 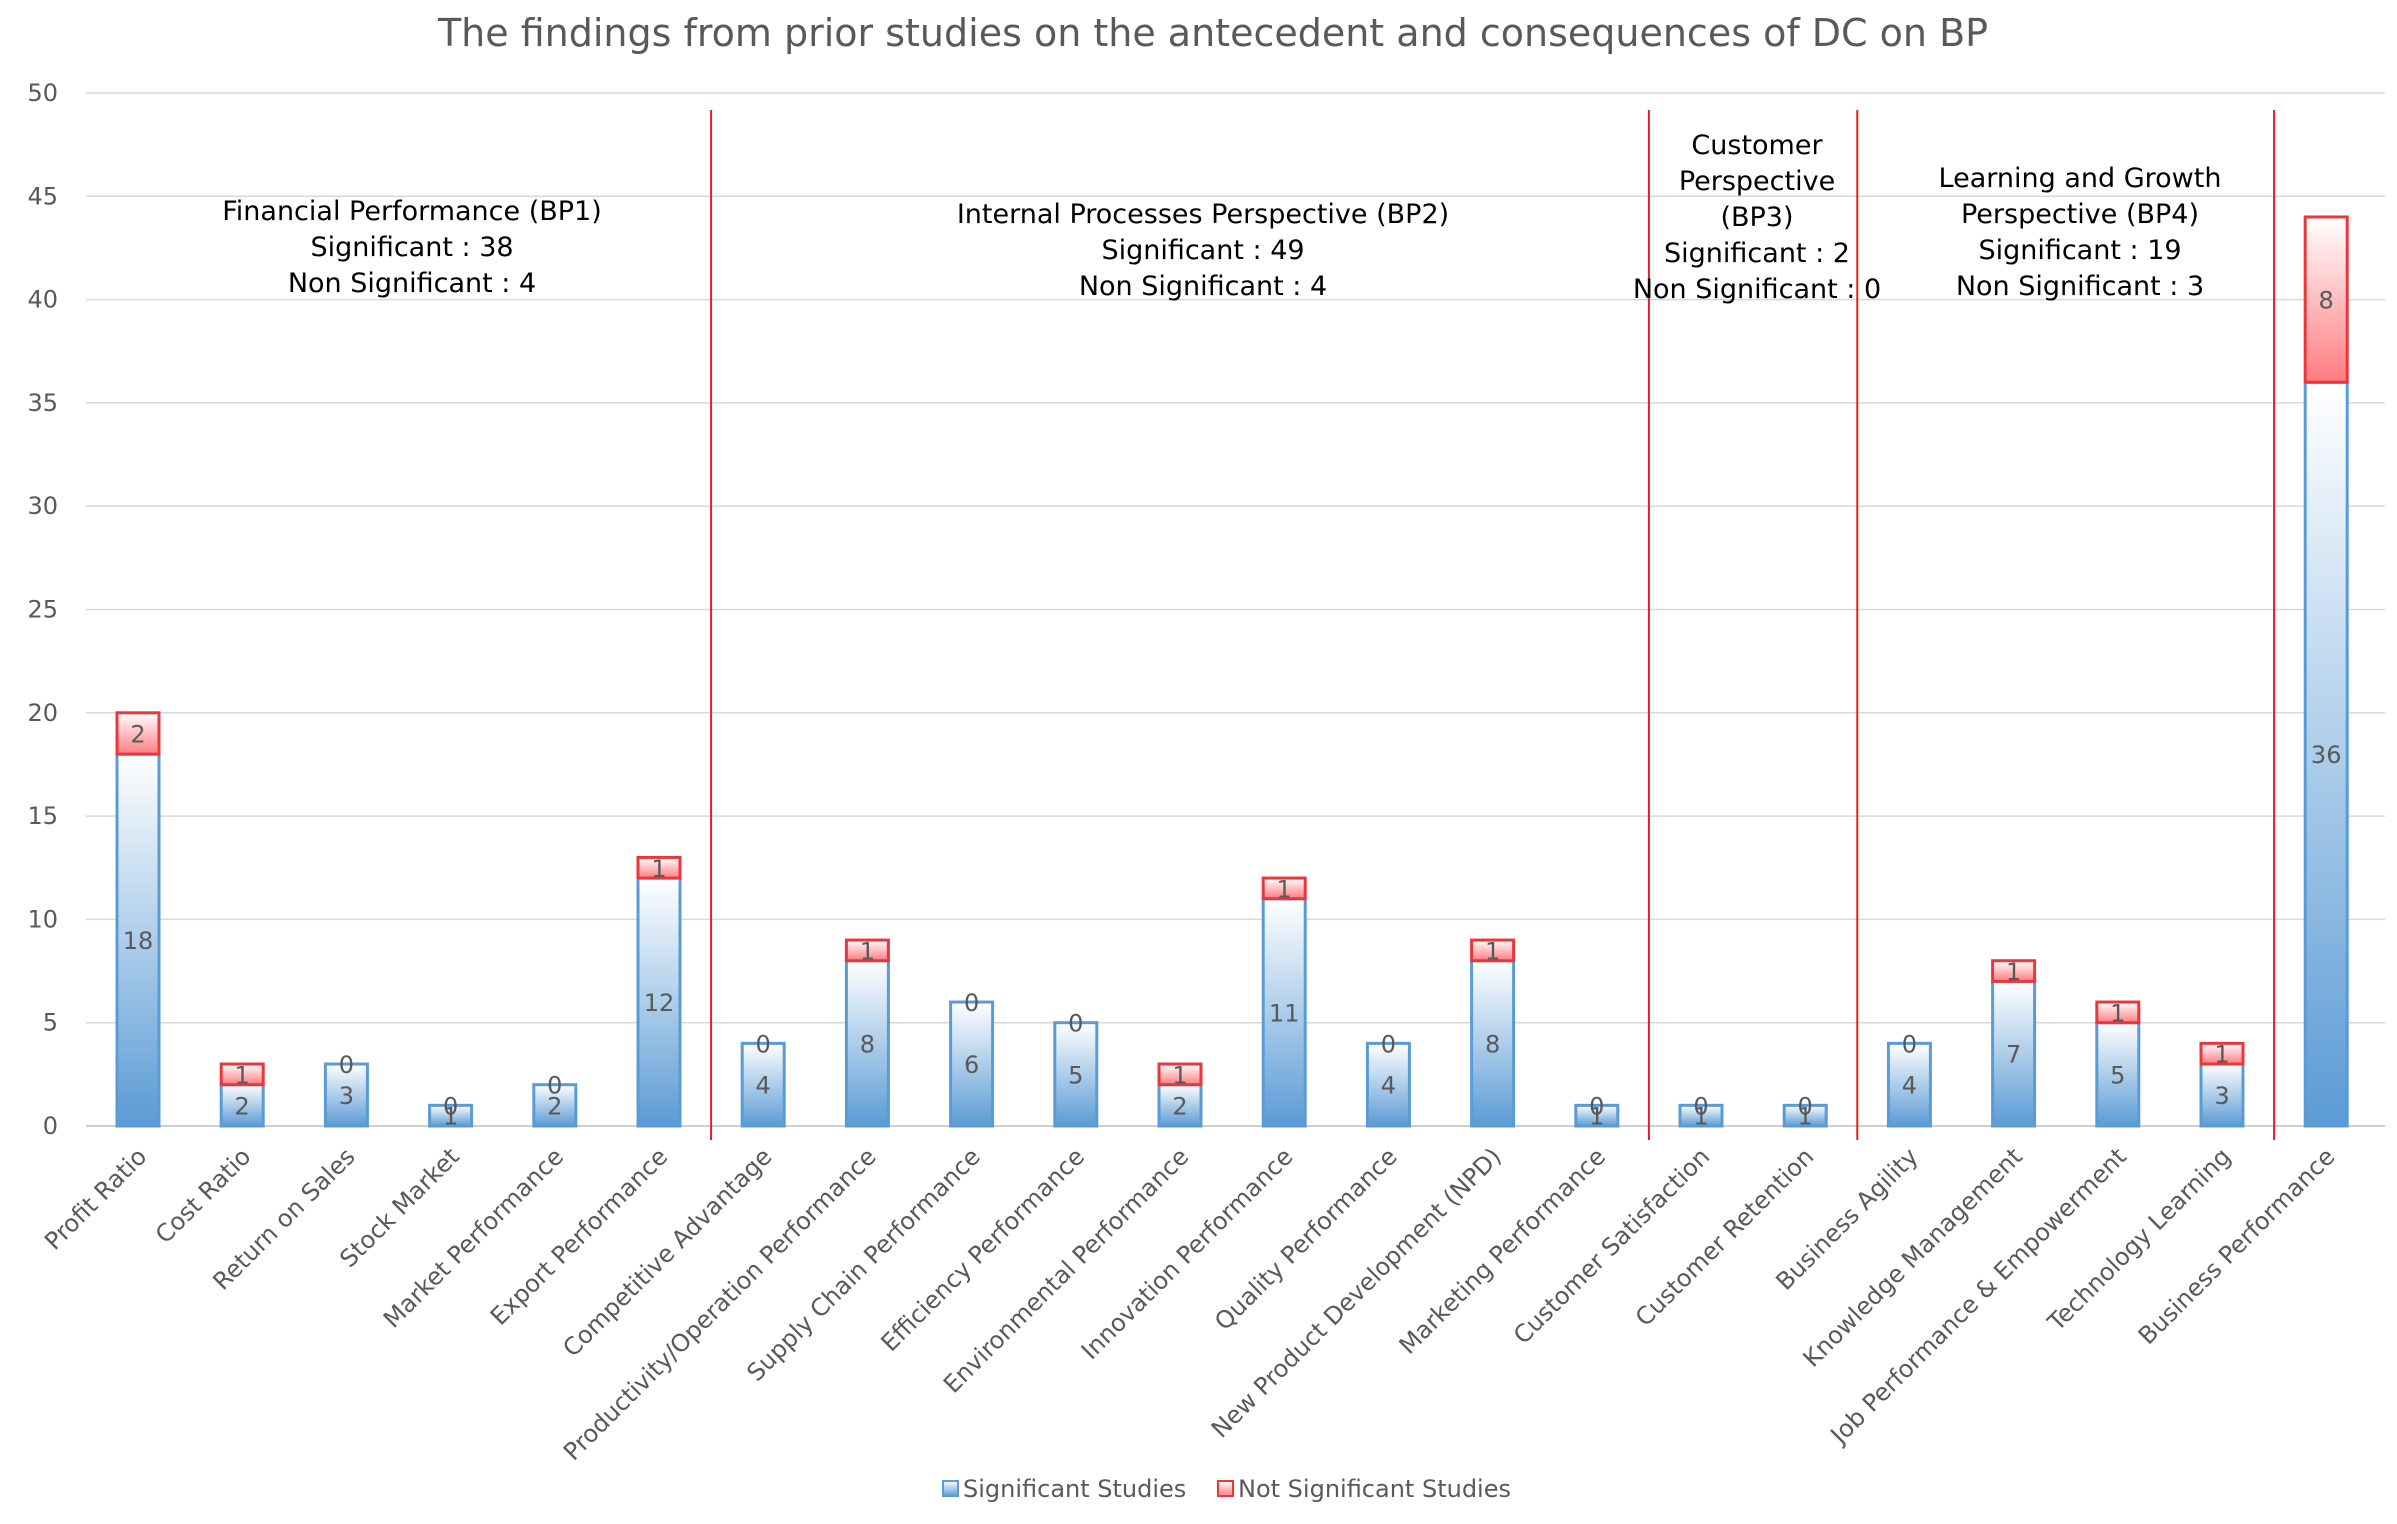 What do you see at coordinates (412, 211) in the screenshot?
I see `annotation-bp1-line: Financial Performance (BP1)` at bounding box center [412, 211].